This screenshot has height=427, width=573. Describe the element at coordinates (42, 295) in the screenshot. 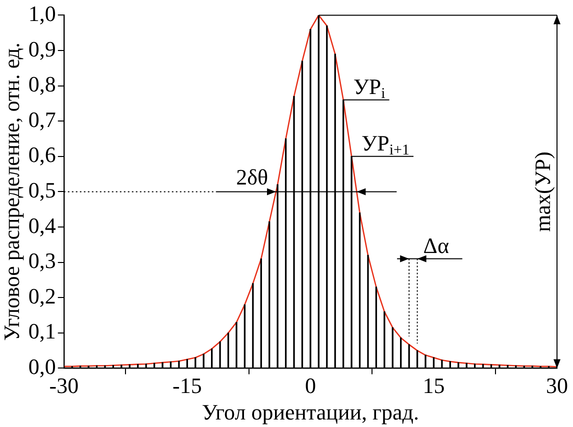

I see `y-tick-label: 0,2` at that location.